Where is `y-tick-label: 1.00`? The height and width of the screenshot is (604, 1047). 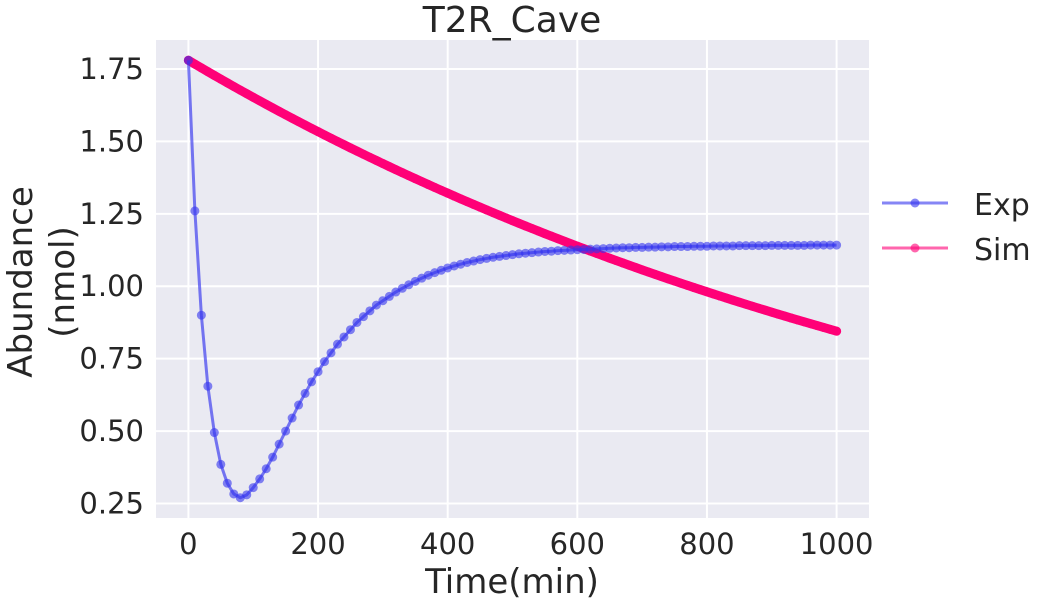
y-tick-label: 1.00 is located at coordinates (111, 286).